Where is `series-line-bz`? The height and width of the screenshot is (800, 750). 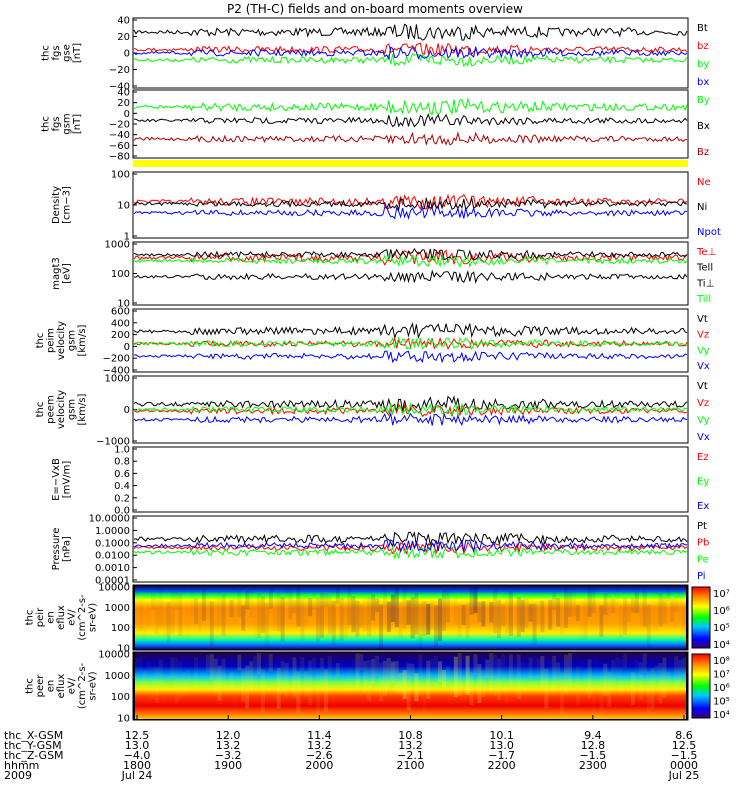
series-line-bz is located at coordinates (410, 49).